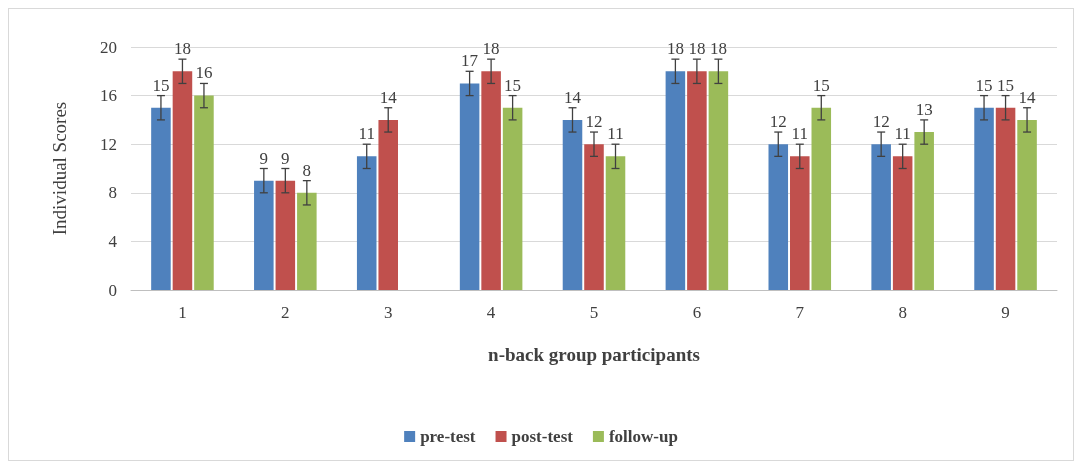 This screenshot has width=1082, height=469. Describe the element at coordinates (182, 312) in the screenshot. I see `x-tick-label: 1` at that location.